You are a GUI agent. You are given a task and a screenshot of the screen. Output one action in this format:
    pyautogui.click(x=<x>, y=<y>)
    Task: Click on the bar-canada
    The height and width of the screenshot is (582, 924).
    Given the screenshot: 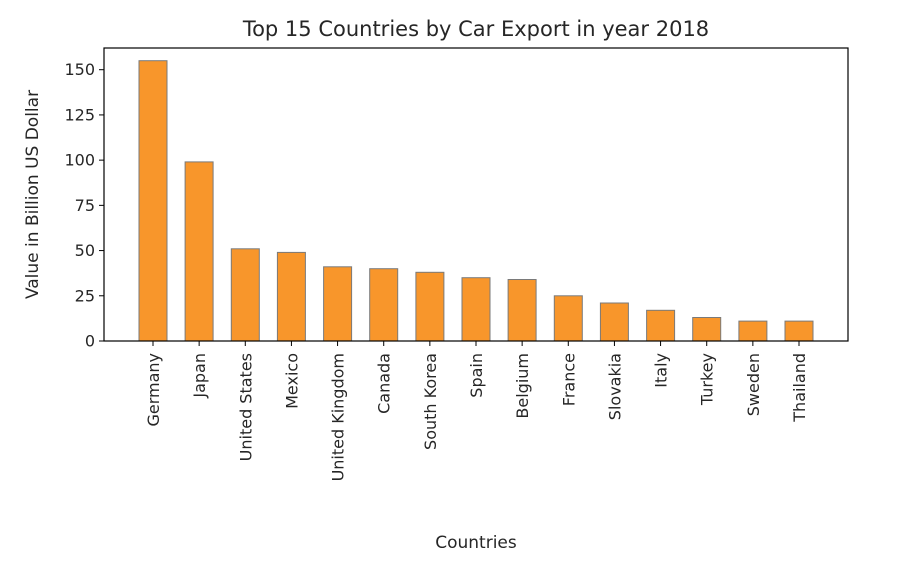 What is the action you would take?
    pyautogui.click(x=384, y=305)
    